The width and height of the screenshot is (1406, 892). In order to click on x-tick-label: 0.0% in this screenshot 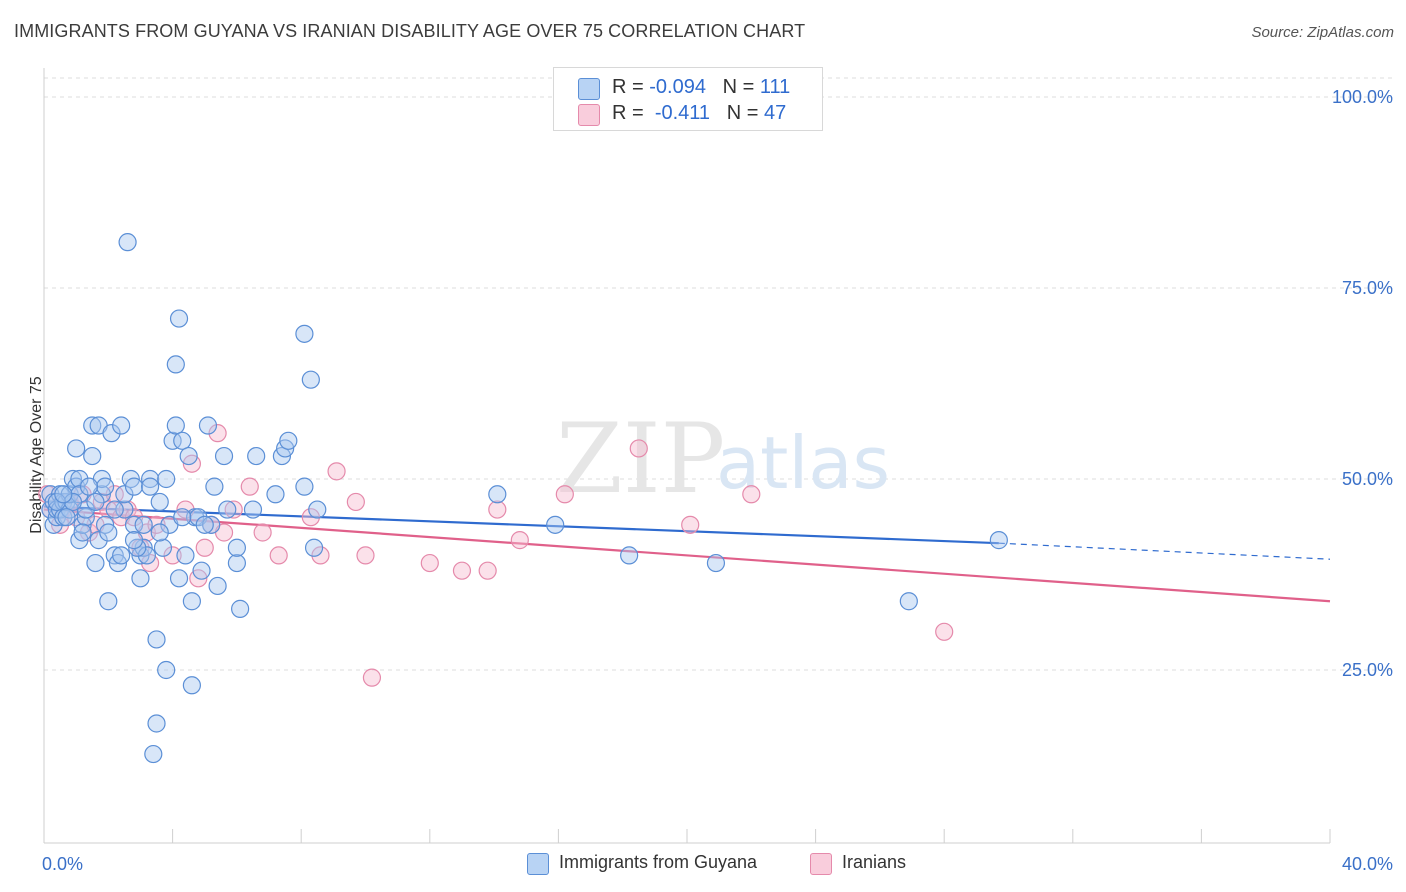, I will do `click(62, 864)`.